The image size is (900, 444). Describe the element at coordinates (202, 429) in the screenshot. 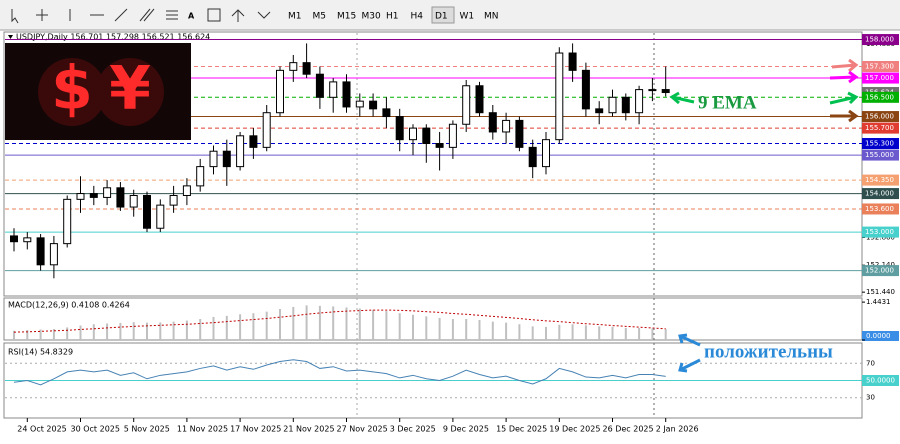

I see `x-tick-label: 11 Nov 2025` at that location.